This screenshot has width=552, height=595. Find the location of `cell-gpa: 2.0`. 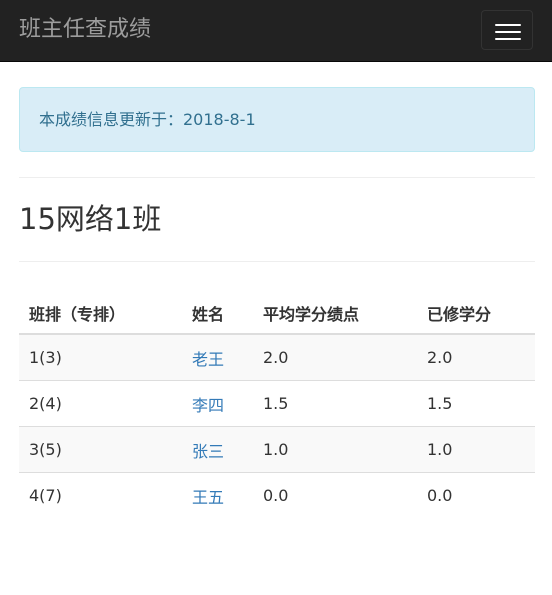

cell-gpa: 2.0 is located at coordinates (335, 357).